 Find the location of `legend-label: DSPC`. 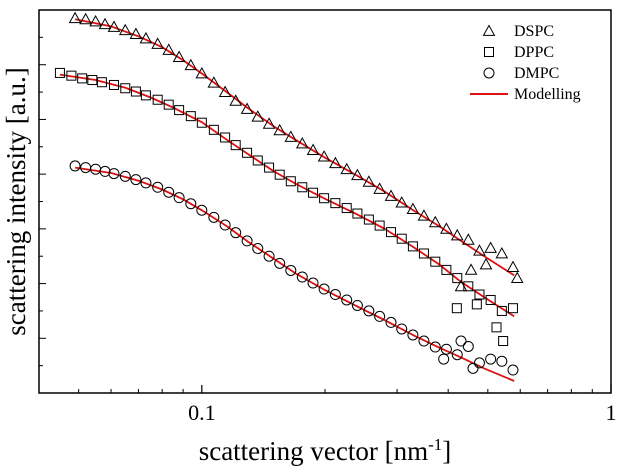

legend-label: DSPC is located at coordinates (534, 31).